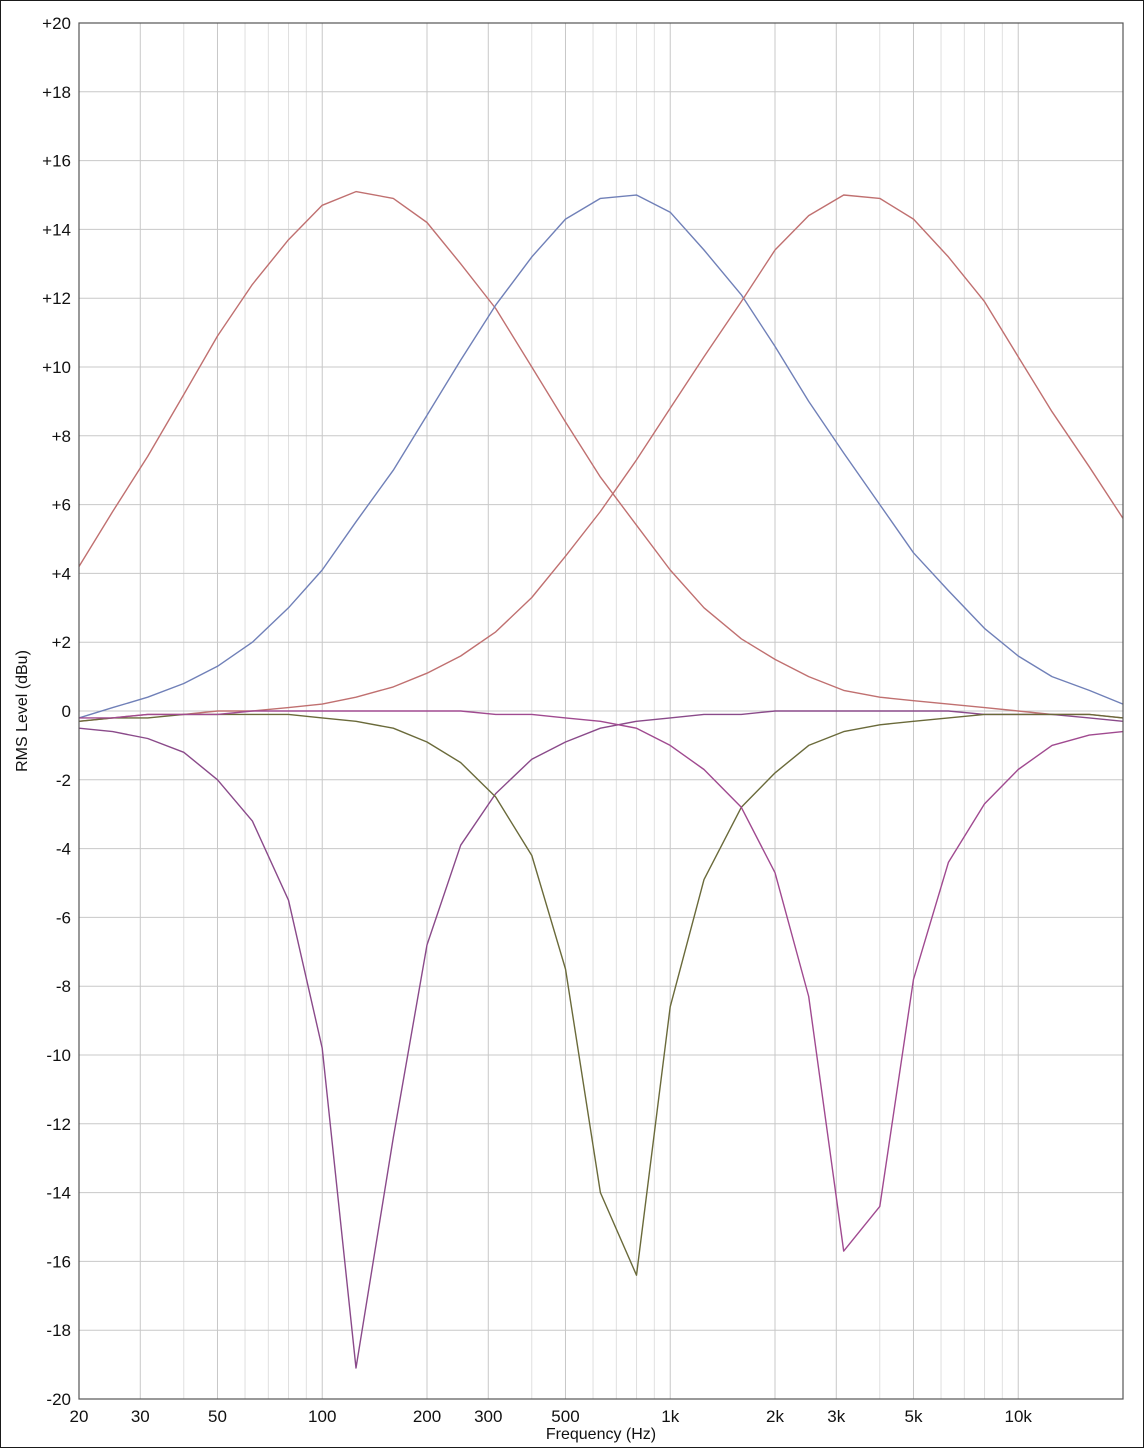 This screenshot has height=1449, width=1144. Describe the element at coordinates (488, 1416) in the screenshot. I see `x-tick-label: 300` at that location.